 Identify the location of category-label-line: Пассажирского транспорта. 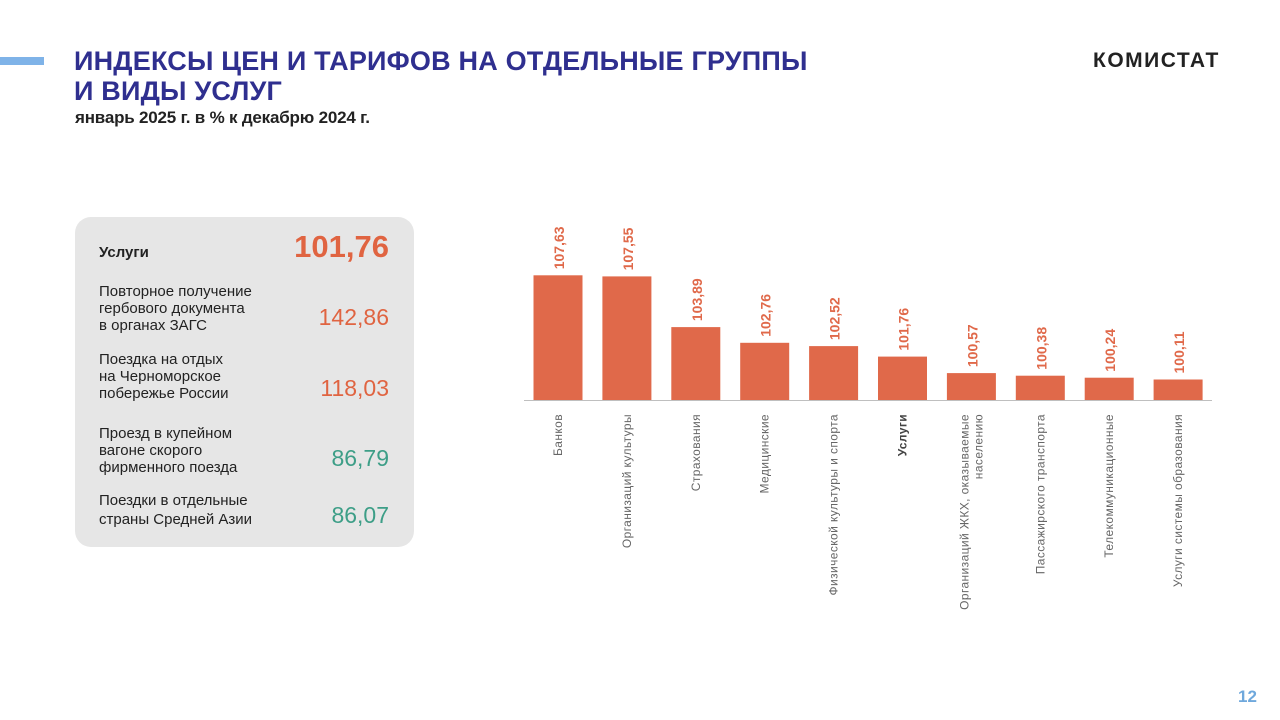
(1040, 494).